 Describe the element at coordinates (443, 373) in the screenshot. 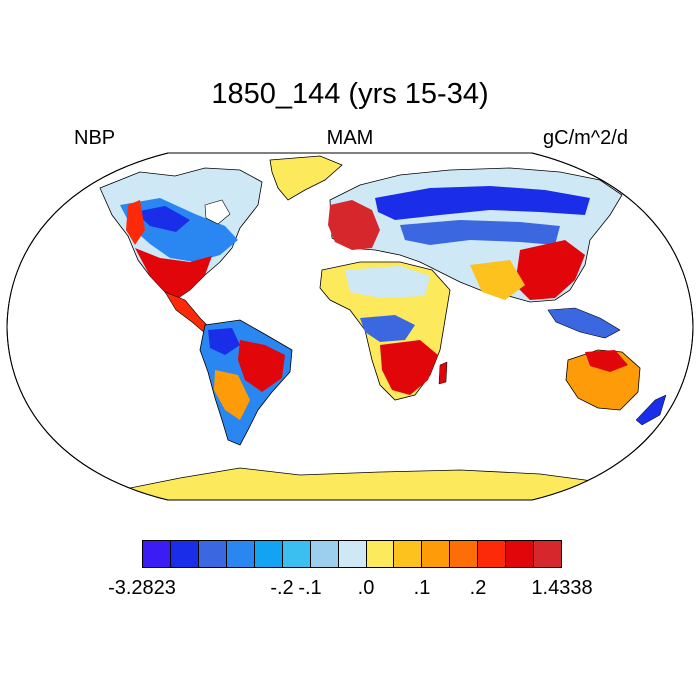

I see `madagascar` at that location.